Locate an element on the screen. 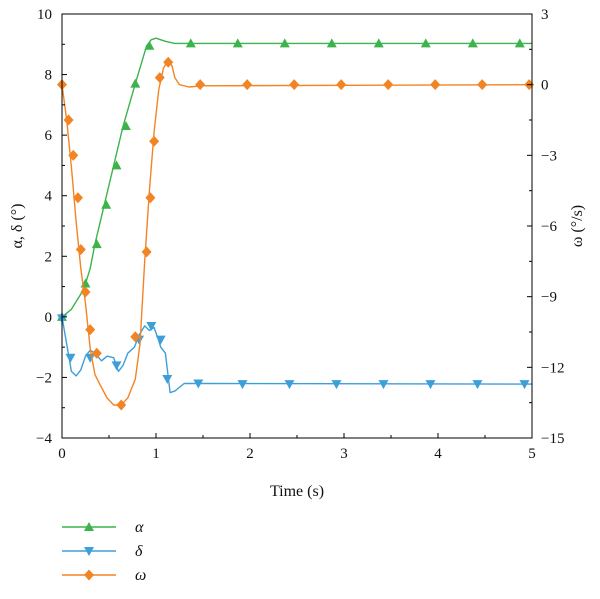 The image size is (600, 599). legend: αδω is located at coordinates (104, 551).